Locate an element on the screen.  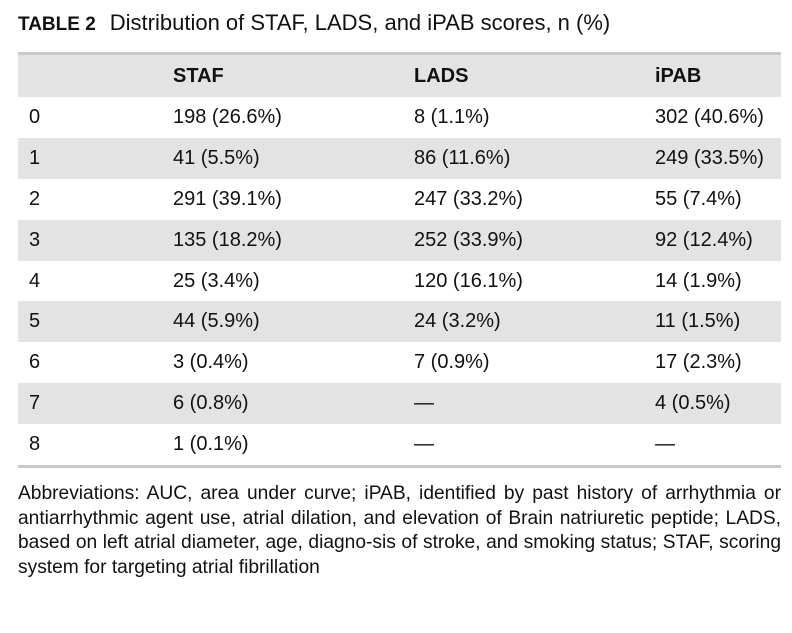
staf-cell: 6 (0.8%) is located at coordinates (211, 403).